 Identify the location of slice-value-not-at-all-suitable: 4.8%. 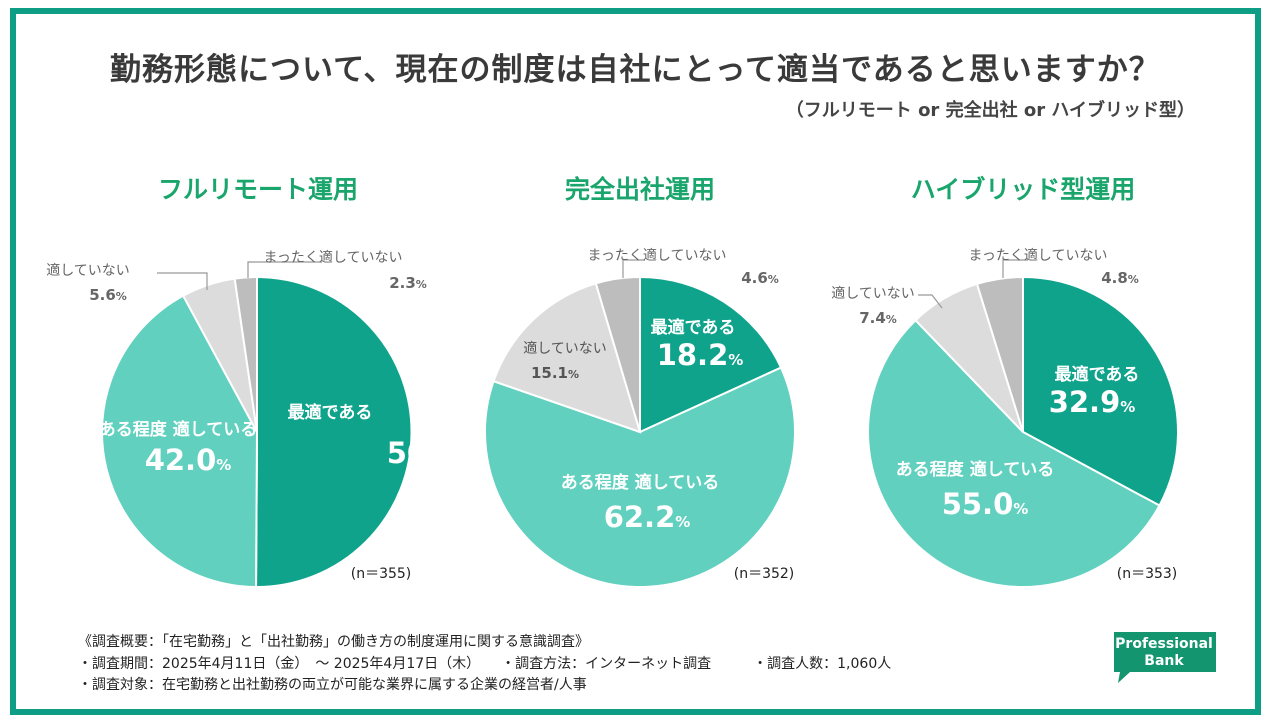
(1120, 278).